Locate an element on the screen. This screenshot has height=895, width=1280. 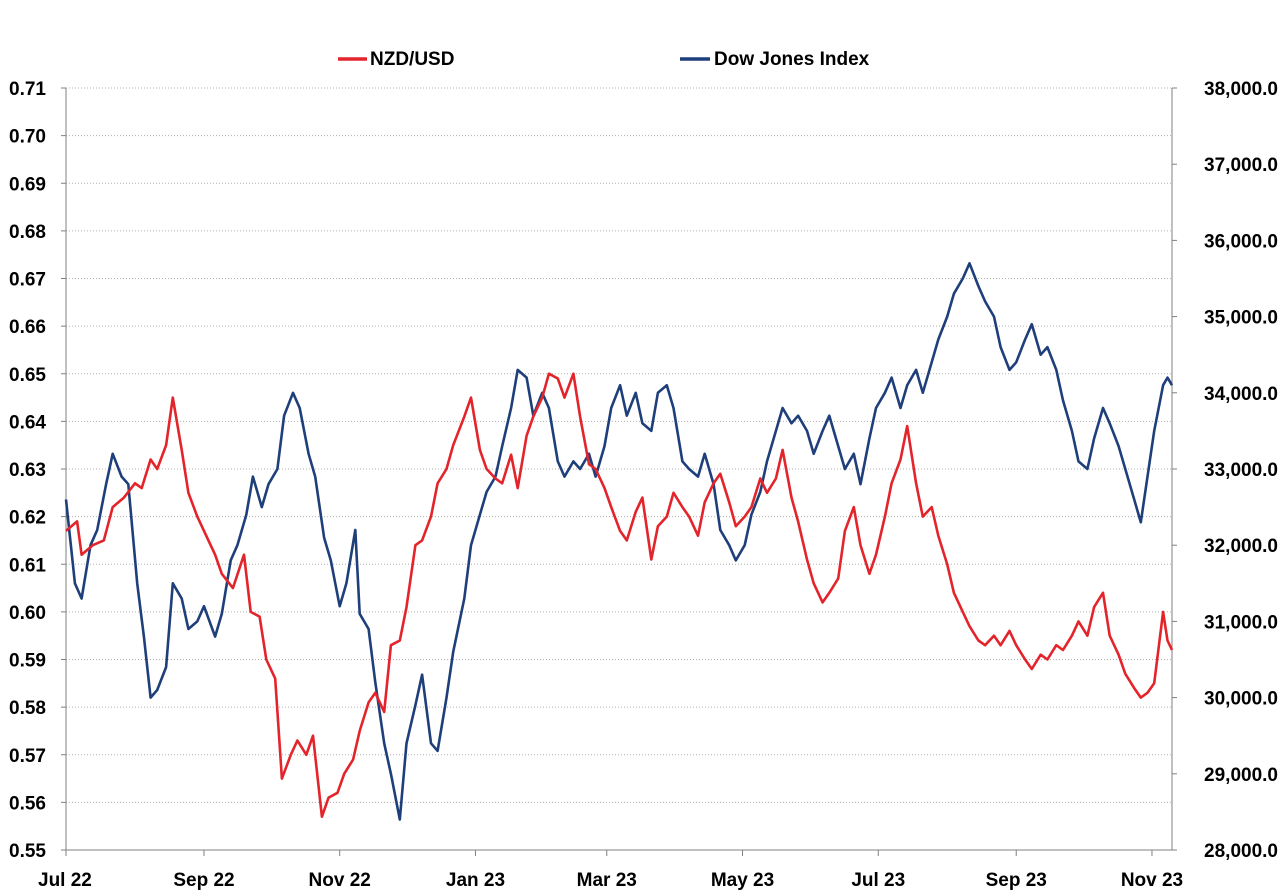
left-tick-label: 0.68 is located at coordinates (27, 232).